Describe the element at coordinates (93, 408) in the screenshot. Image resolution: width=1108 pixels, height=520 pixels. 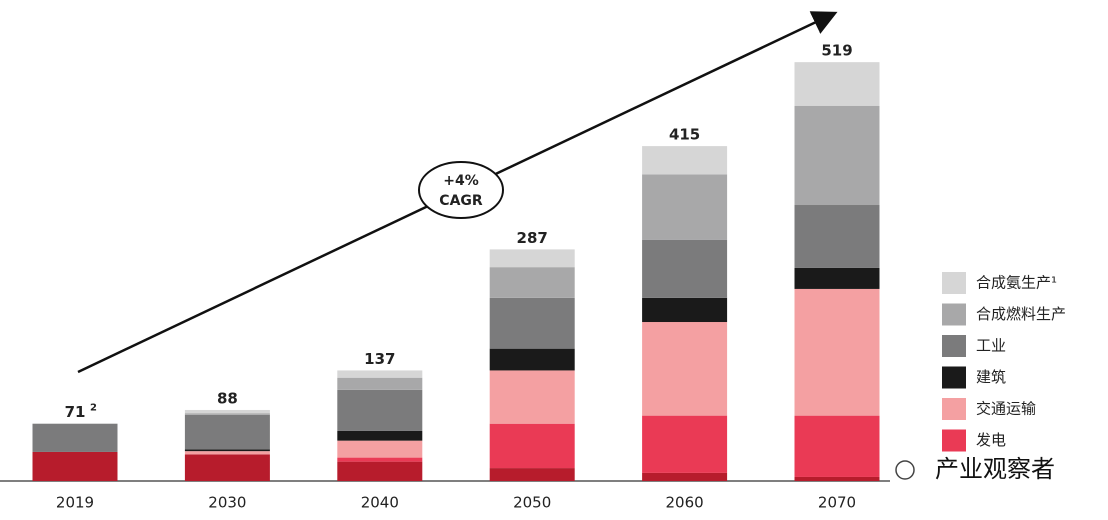
I see `total-footnote: 2` at that location.